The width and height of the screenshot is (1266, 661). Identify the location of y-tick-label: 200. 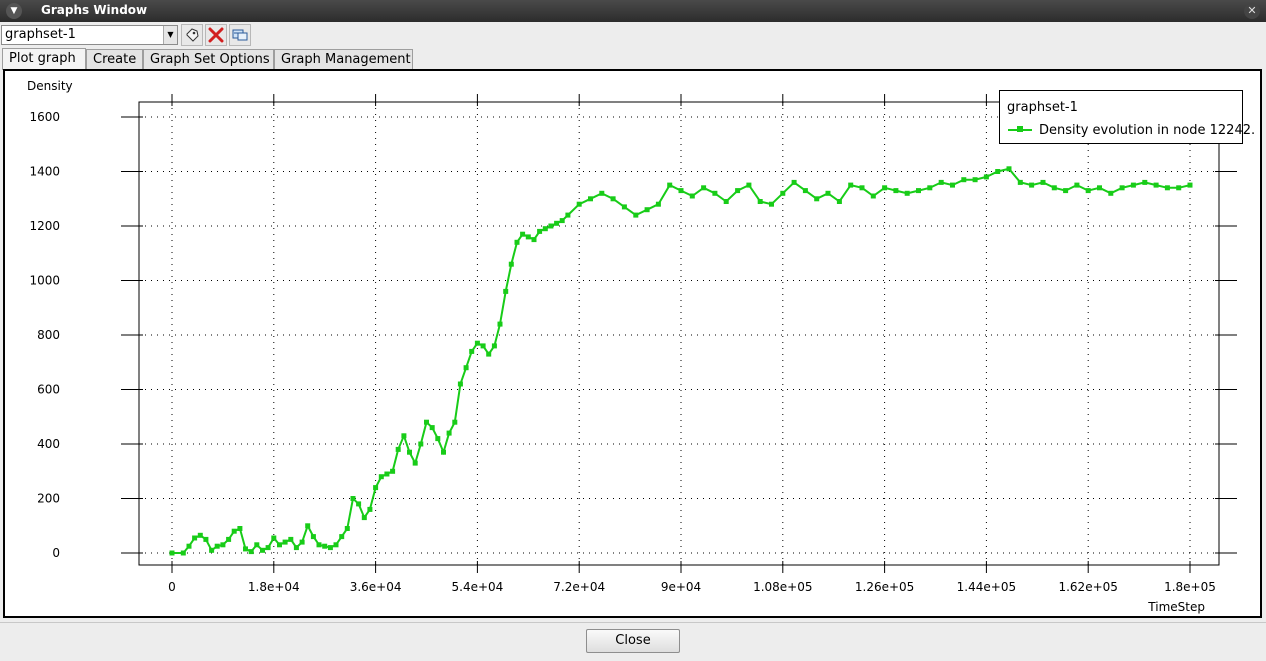
(48, 499).